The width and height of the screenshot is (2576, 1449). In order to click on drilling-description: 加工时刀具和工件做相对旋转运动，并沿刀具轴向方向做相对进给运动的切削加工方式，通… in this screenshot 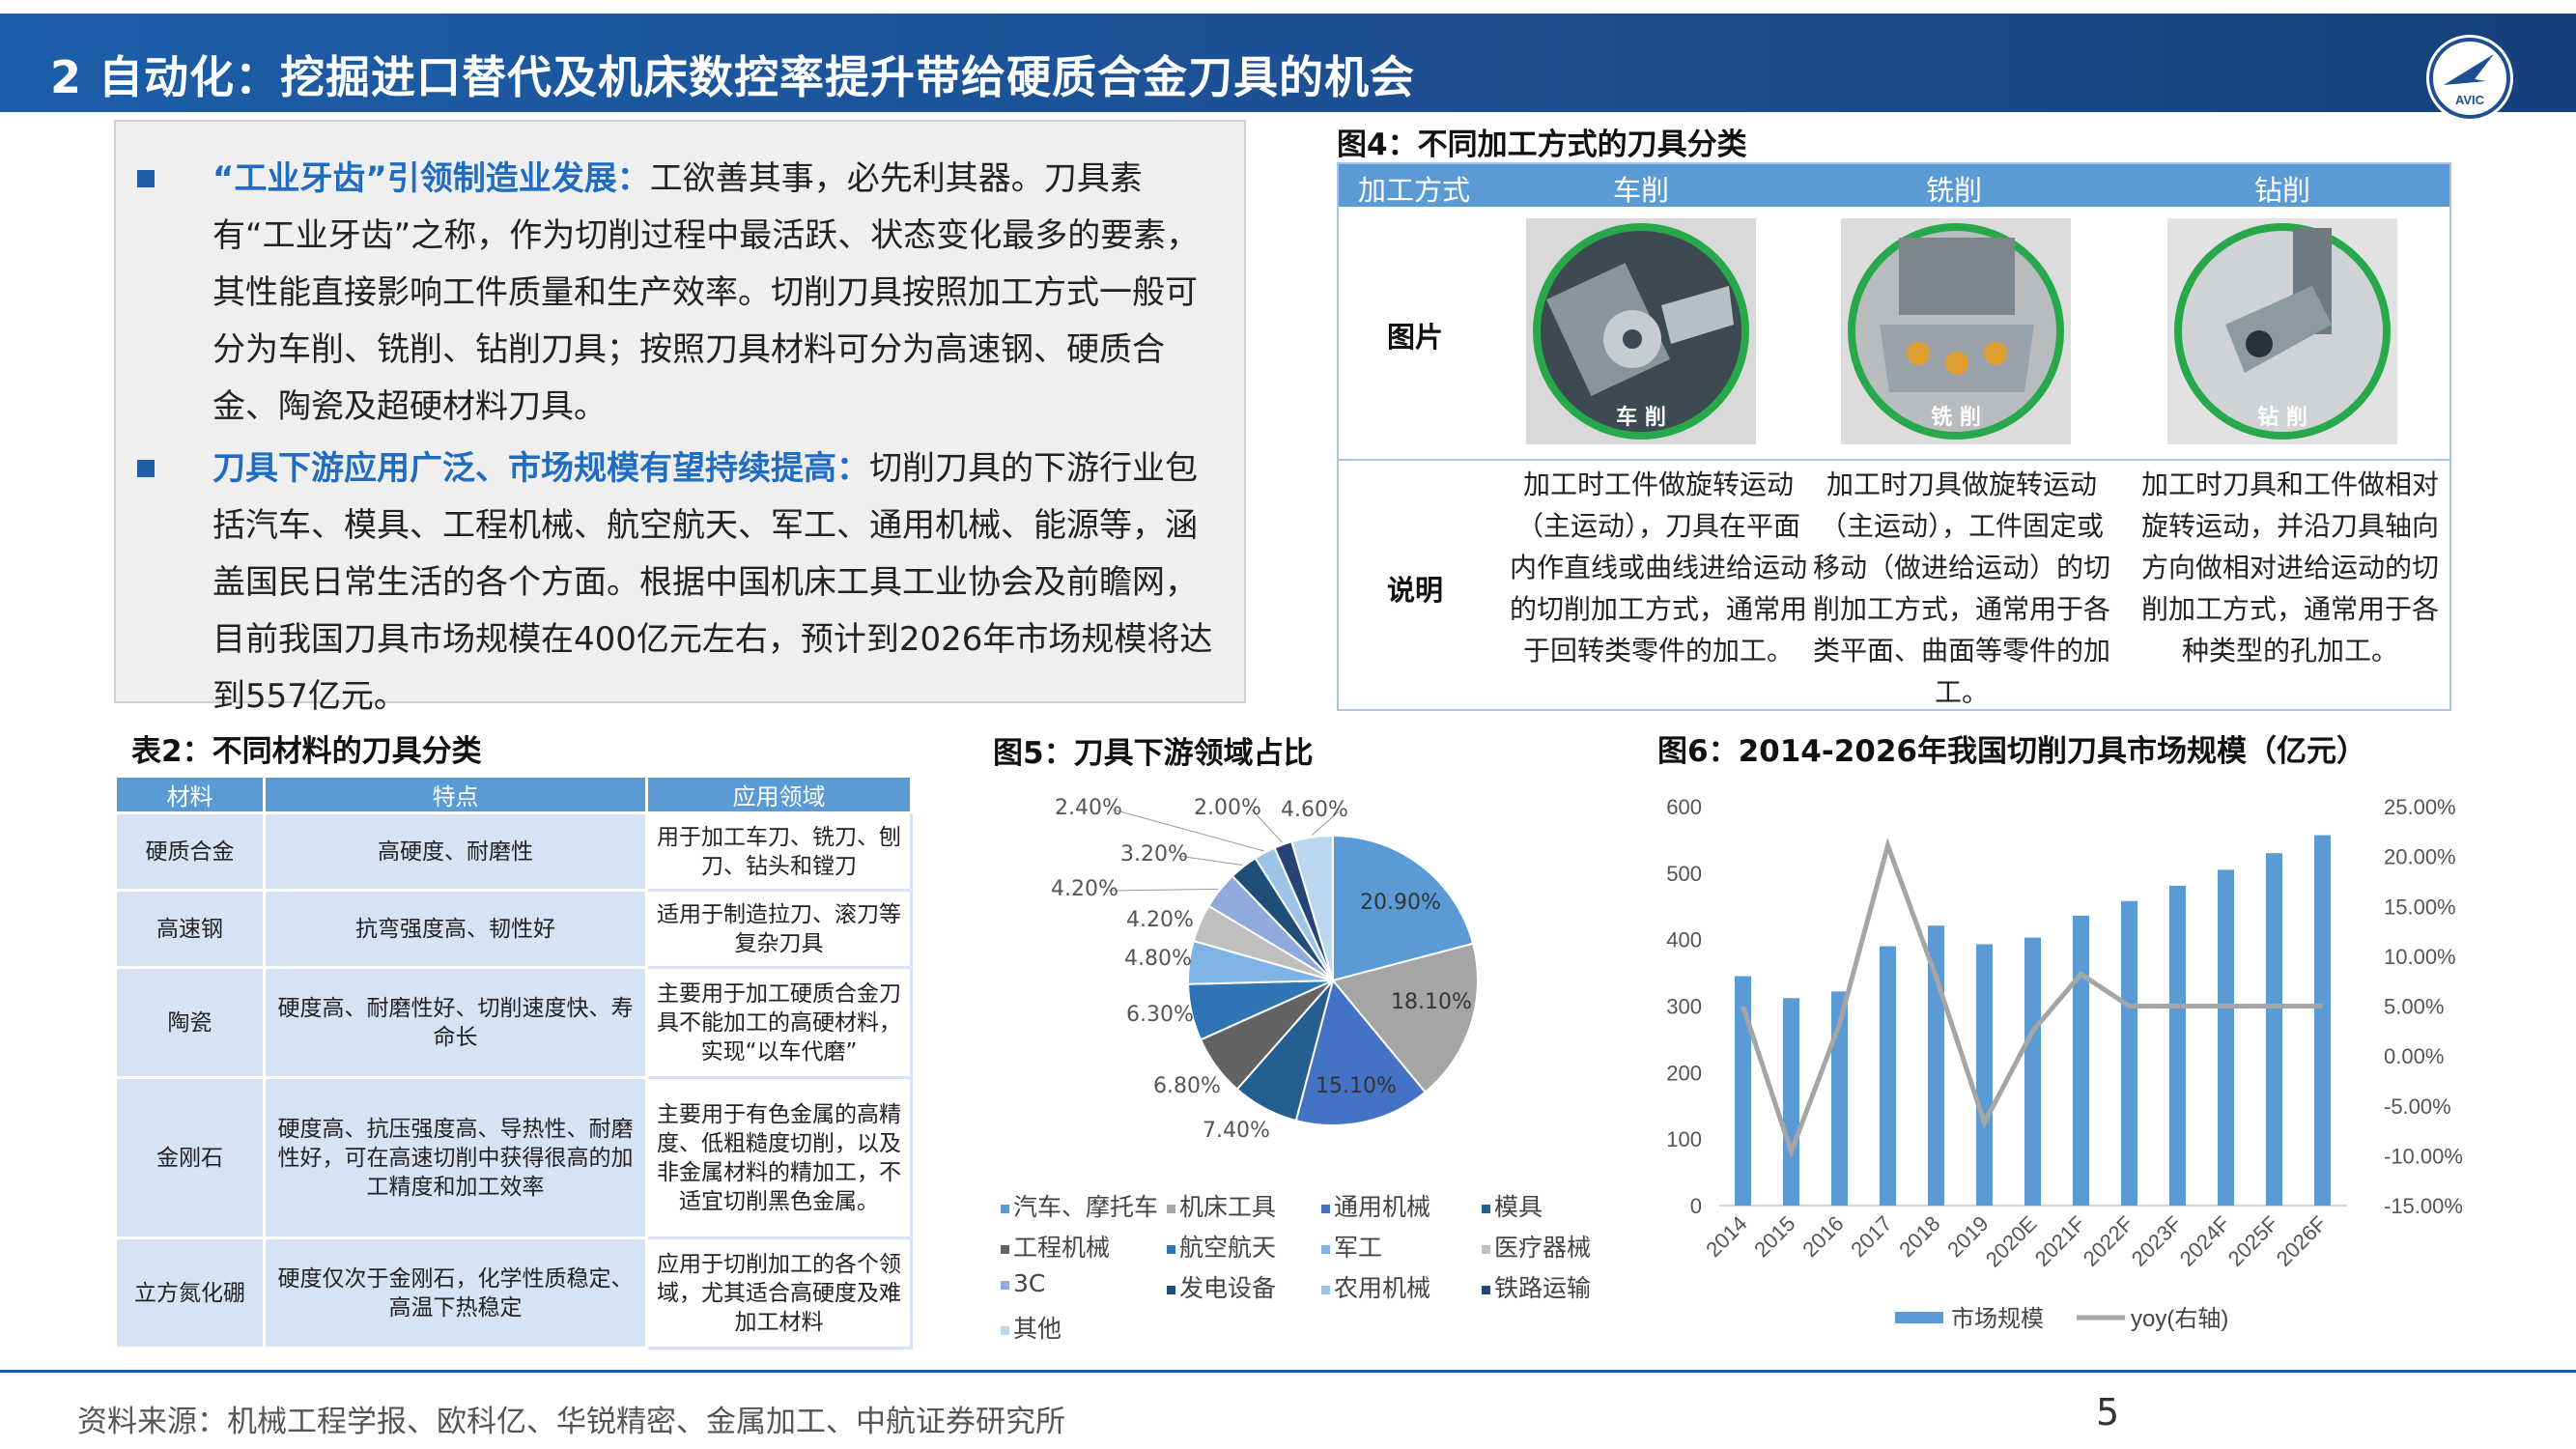, I will do `click(2289, 568)`.